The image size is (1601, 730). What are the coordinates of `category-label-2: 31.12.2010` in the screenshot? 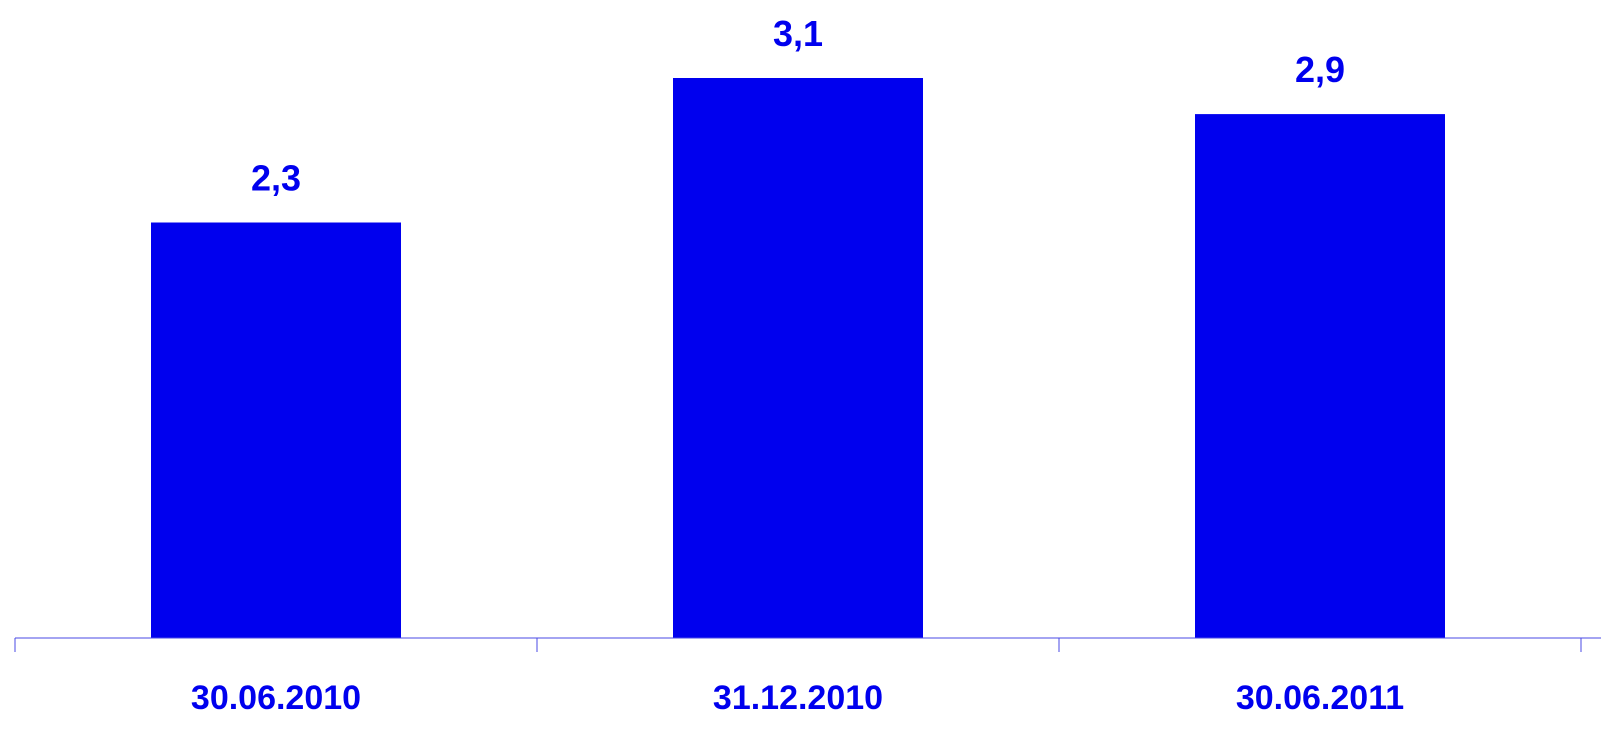 It's located at (798, 698).